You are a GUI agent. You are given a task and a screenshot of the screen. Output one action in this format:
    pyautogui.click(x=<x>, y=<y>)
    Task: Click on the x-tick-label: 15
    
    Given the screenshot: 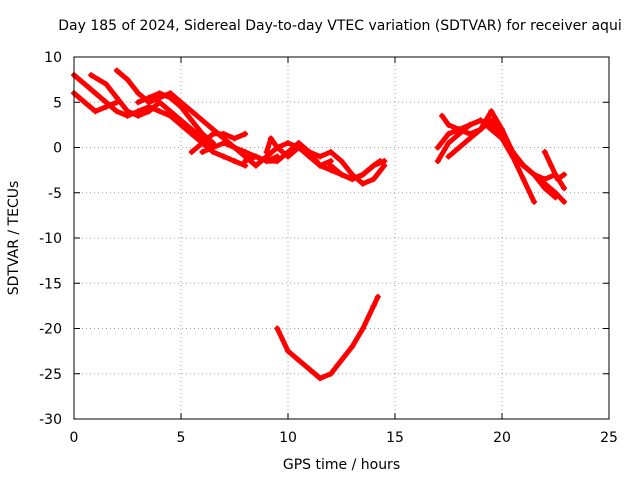 What is the action you would take?
    pyautogui.click(x=395, y=438)
    